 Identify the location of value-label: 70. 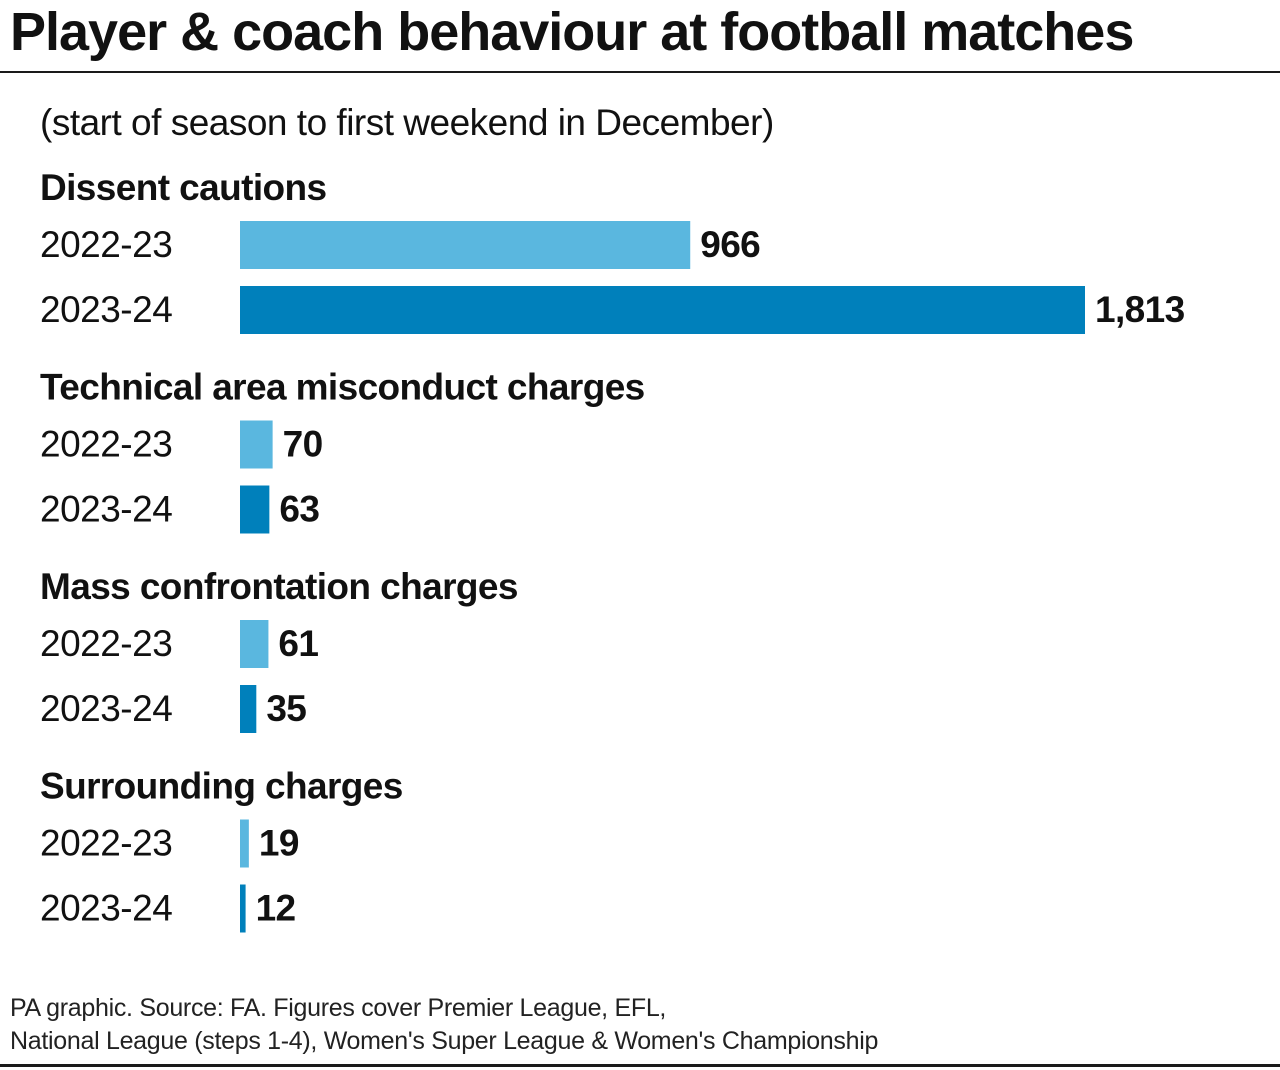
(303, 443).